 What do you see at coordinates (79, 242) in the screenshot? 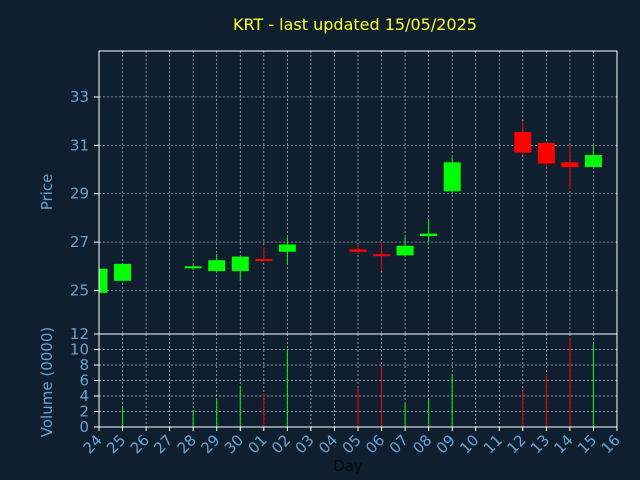
I see `price-tick-label: 27` at bounding box center [79, 242].